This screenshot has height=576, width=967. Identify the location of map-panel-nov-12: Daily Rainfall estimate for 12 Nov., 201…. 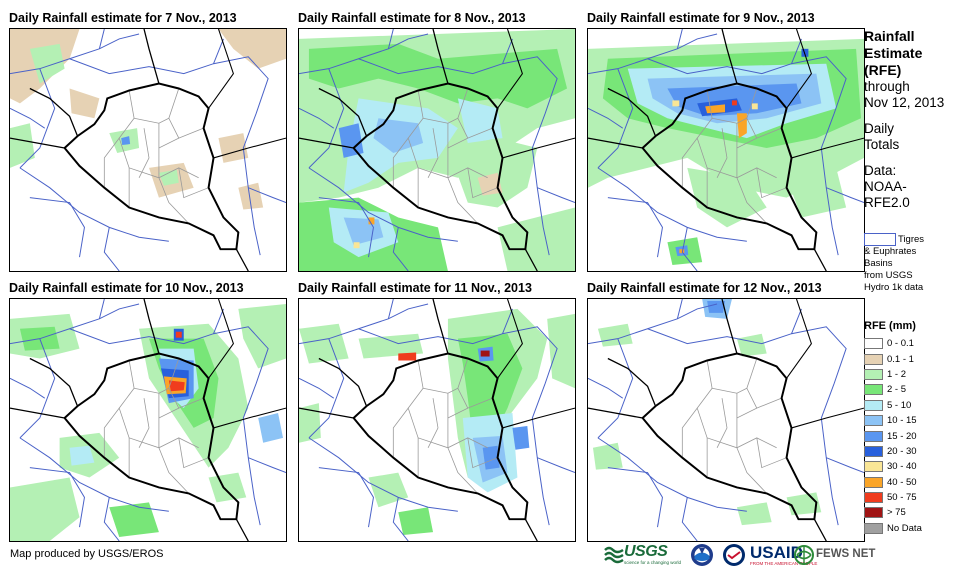
(726, 411).